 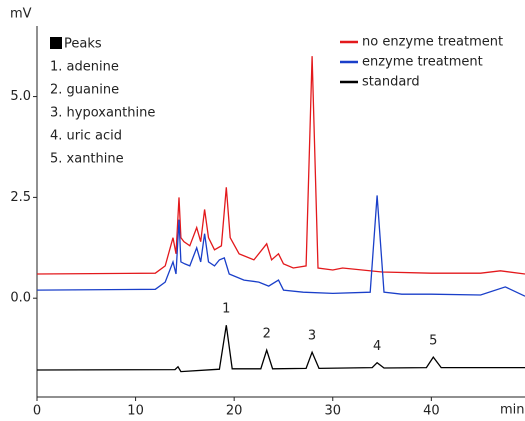 What do you see at coordinates (280, 349) in the screenshot?
I see `series-line` at bounding box center [280, 349].